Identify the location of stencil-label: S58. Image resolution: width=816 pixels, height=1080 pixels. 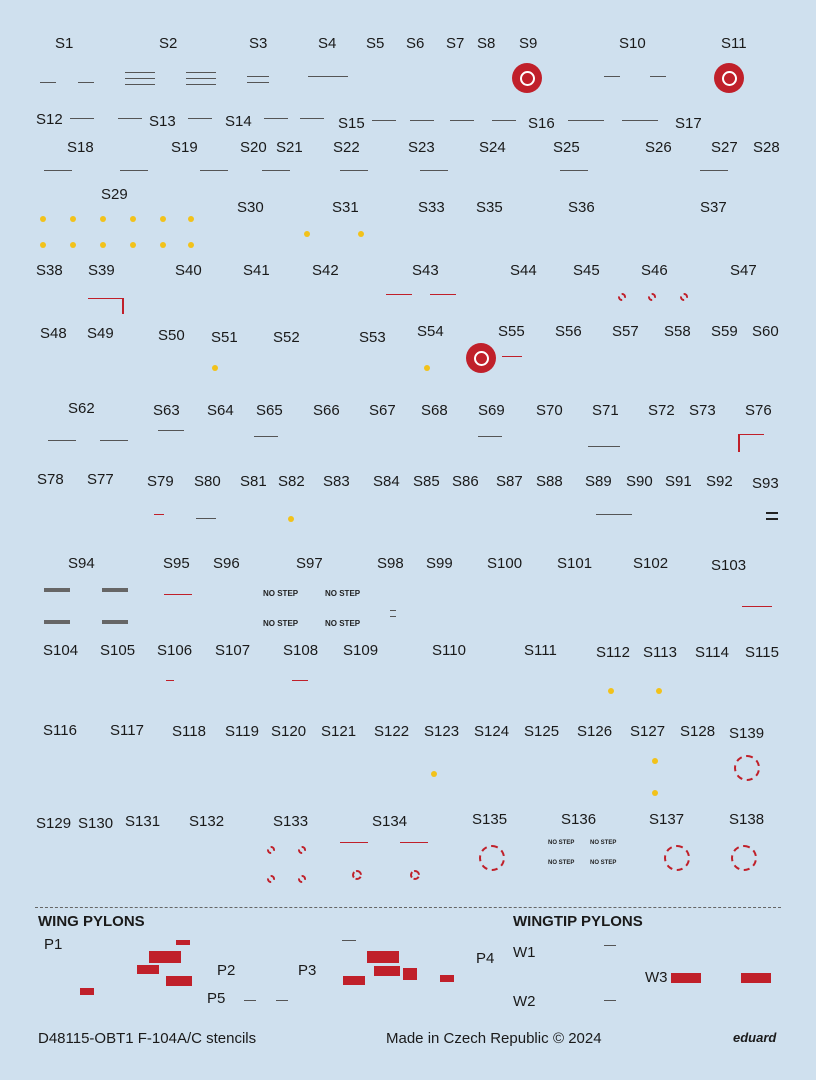
(677, 331).